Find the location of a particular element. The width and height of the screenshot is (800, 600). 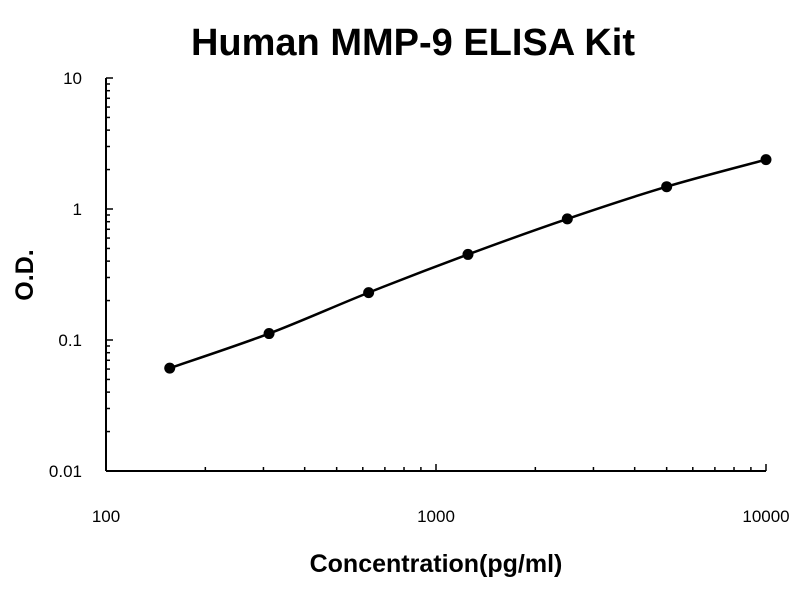

x-axis-label: Concentration(pg/ml) is located at coordinates (436, 564).